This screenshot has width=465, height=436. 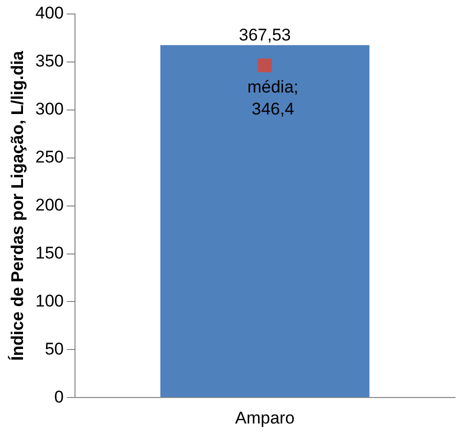 What do you see at coordinates (49, 252) in the screenshot?
I see `y-tick-label: 150` at bounding box center [49, 252].